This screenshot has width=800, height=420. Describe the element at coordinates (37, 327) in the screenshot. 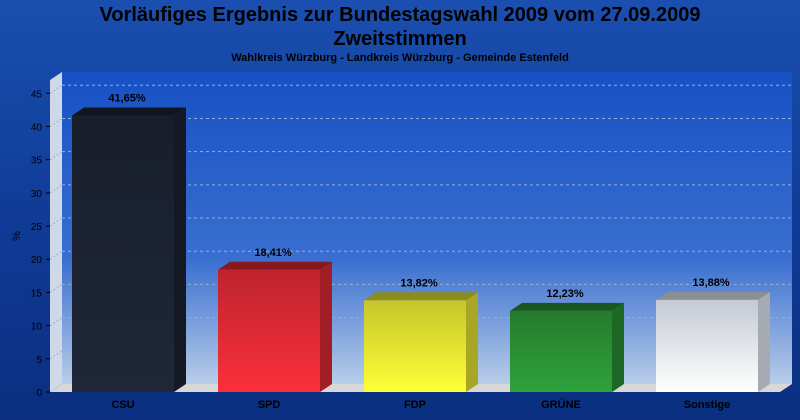

I see `y-tick-label: 10` at that location.